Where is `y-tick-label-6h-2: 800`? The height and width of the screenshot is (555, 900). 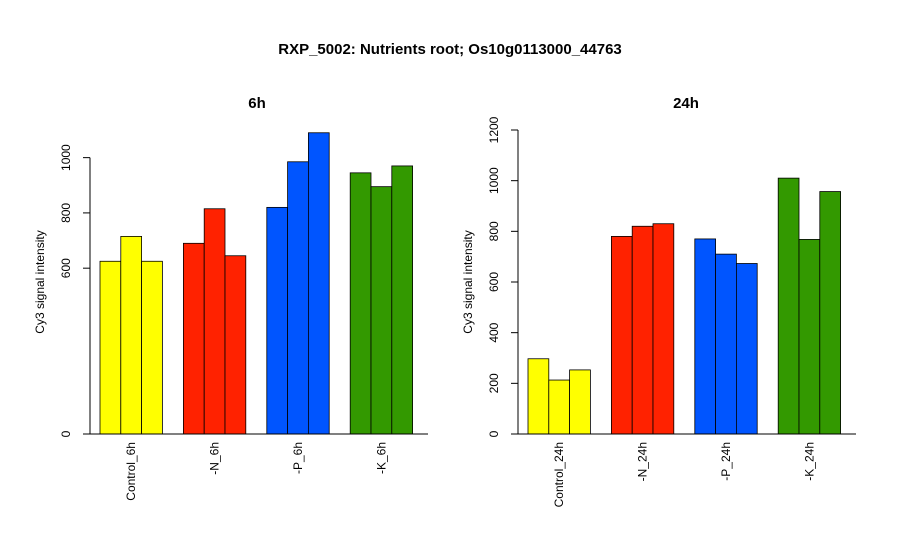 y-tick-label-6h-2: 800 is located at coordinates (66, 213).